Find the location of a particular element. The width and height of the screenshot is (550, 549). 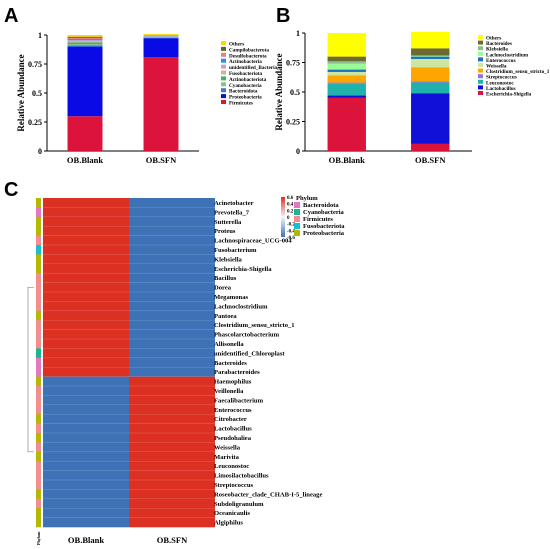

chart-b-legend-label: Escherichia-Shigella is located at coordinates (509, 95).